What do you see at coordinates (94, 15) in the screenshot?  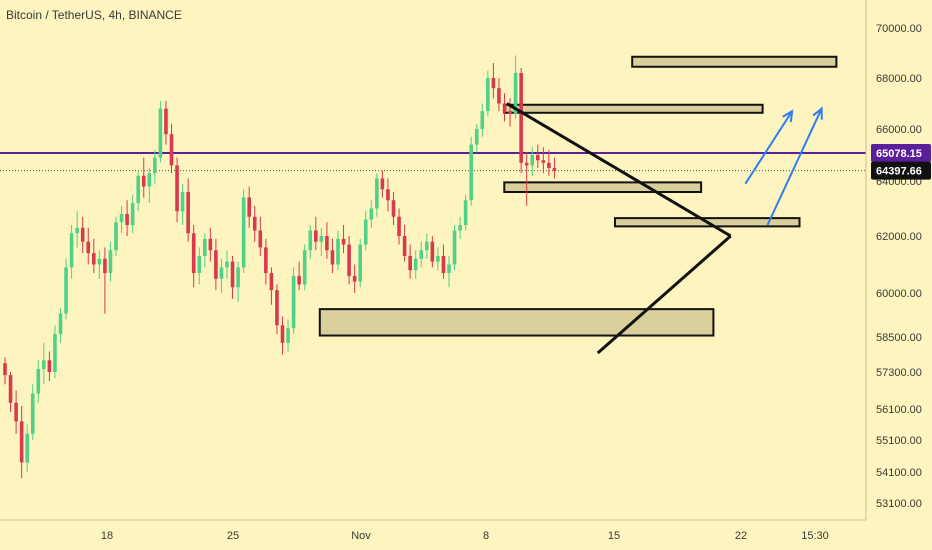 I see `chart-title: Bitcoin / TetherUS, 4h, BINANCE` at bounding box center [94, 15].